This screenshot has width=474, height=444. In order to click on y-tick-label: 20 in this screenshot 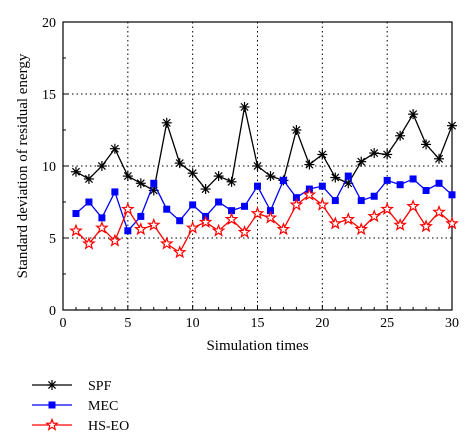, I will do `click(49, 23)`.